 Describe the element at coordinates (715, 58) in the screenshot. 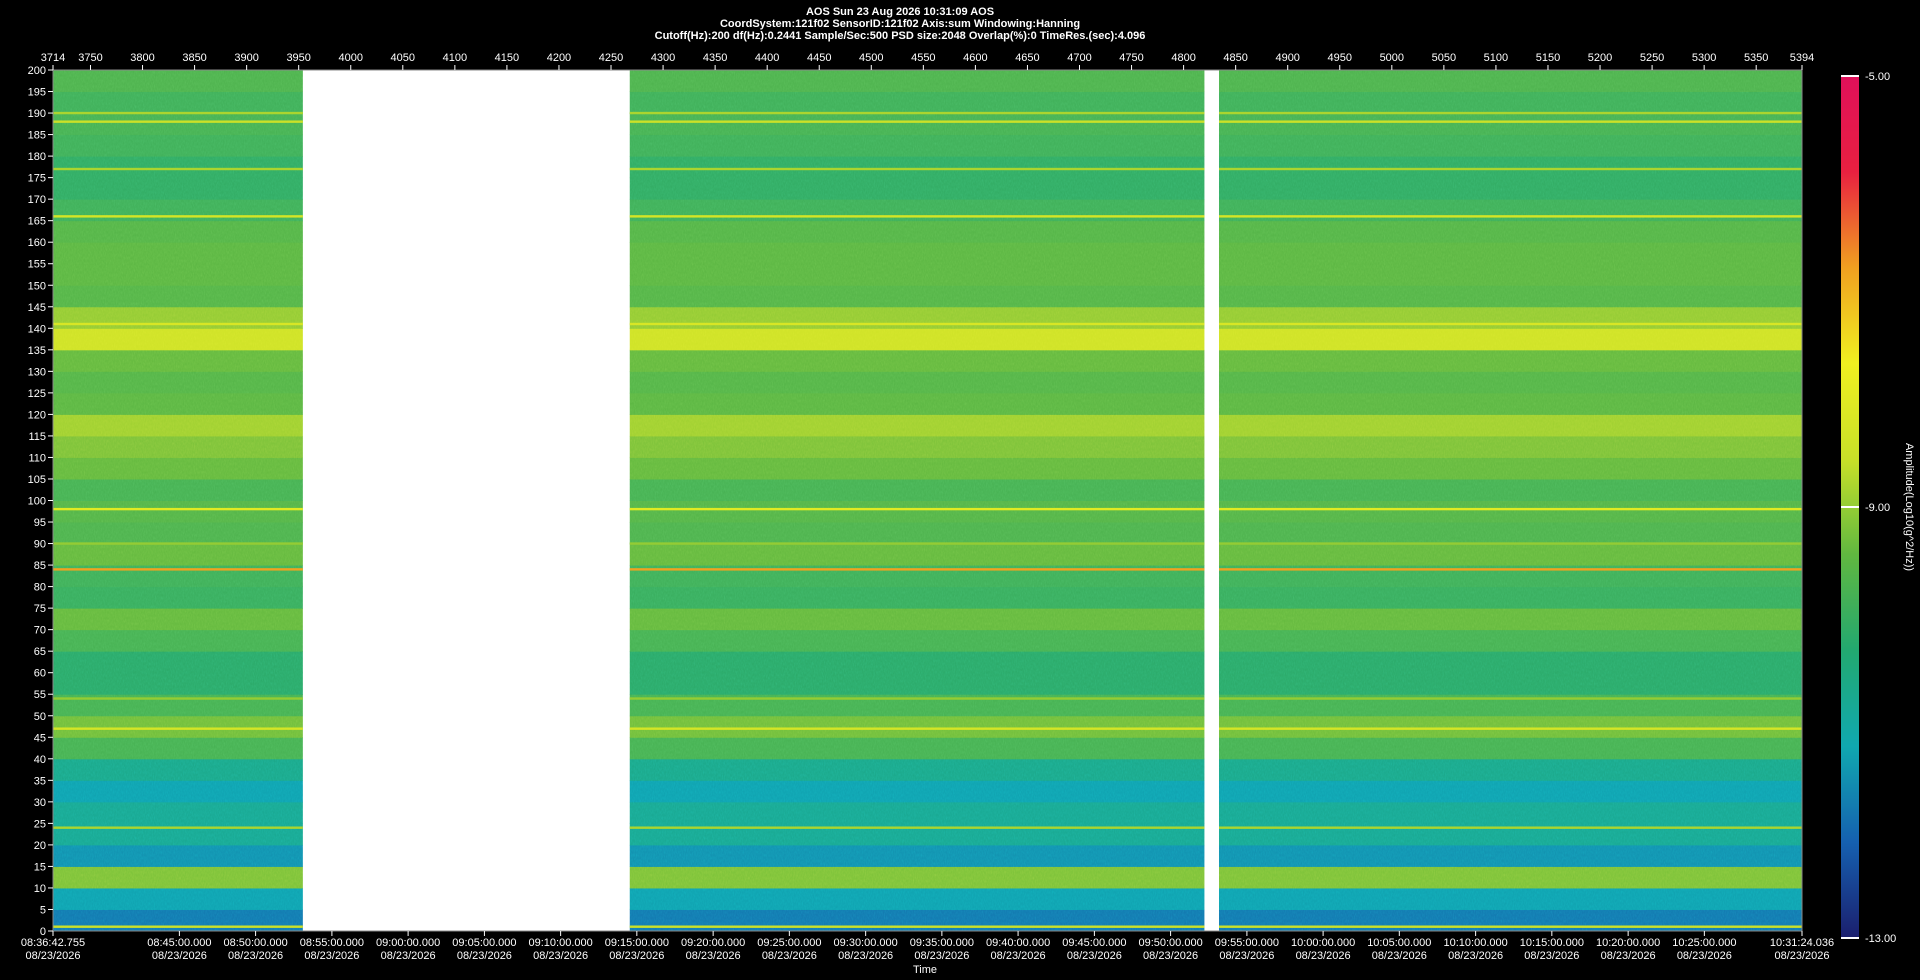

I see `x-top-tick-label: 4350` at that location.